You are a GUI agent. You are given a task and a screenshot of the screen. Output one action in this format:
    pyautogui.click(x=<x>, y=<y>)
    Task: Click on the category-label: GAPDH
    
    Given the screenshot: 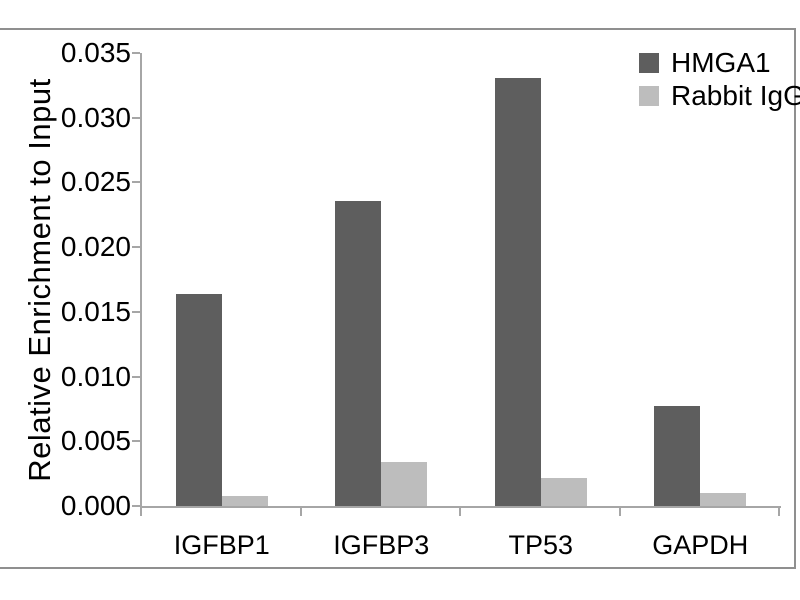 What is the action you would take?
    pyautogui.click(x=700, y=545)
    